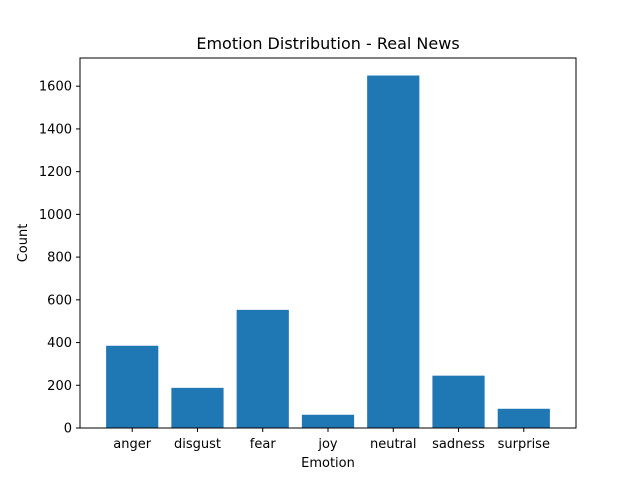 The width and height of the screenshot is (640, 480). Describe the element at coordinates (328, 421) in the screenshot. I see `bar-joy` at that location.